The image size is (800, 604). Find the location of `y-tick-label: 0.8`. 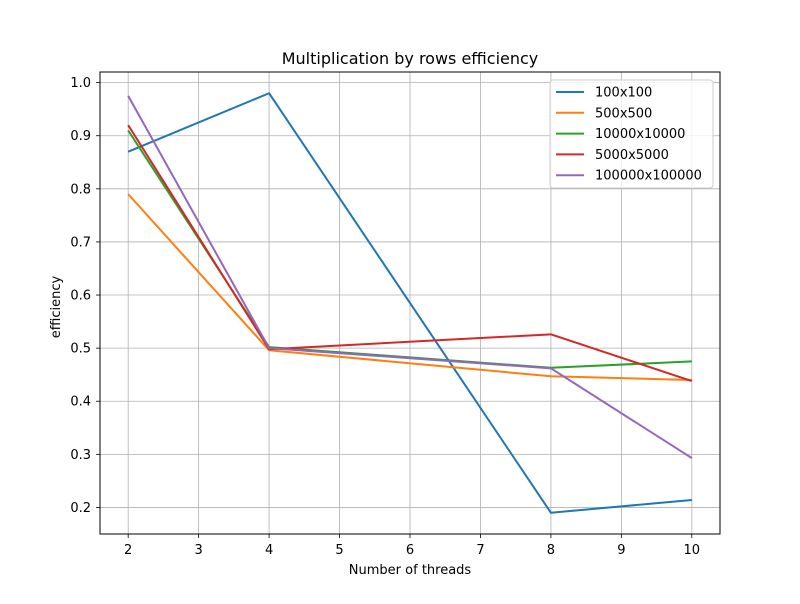

y-tick-label: 0.8 is located at coordinates (80, 189).